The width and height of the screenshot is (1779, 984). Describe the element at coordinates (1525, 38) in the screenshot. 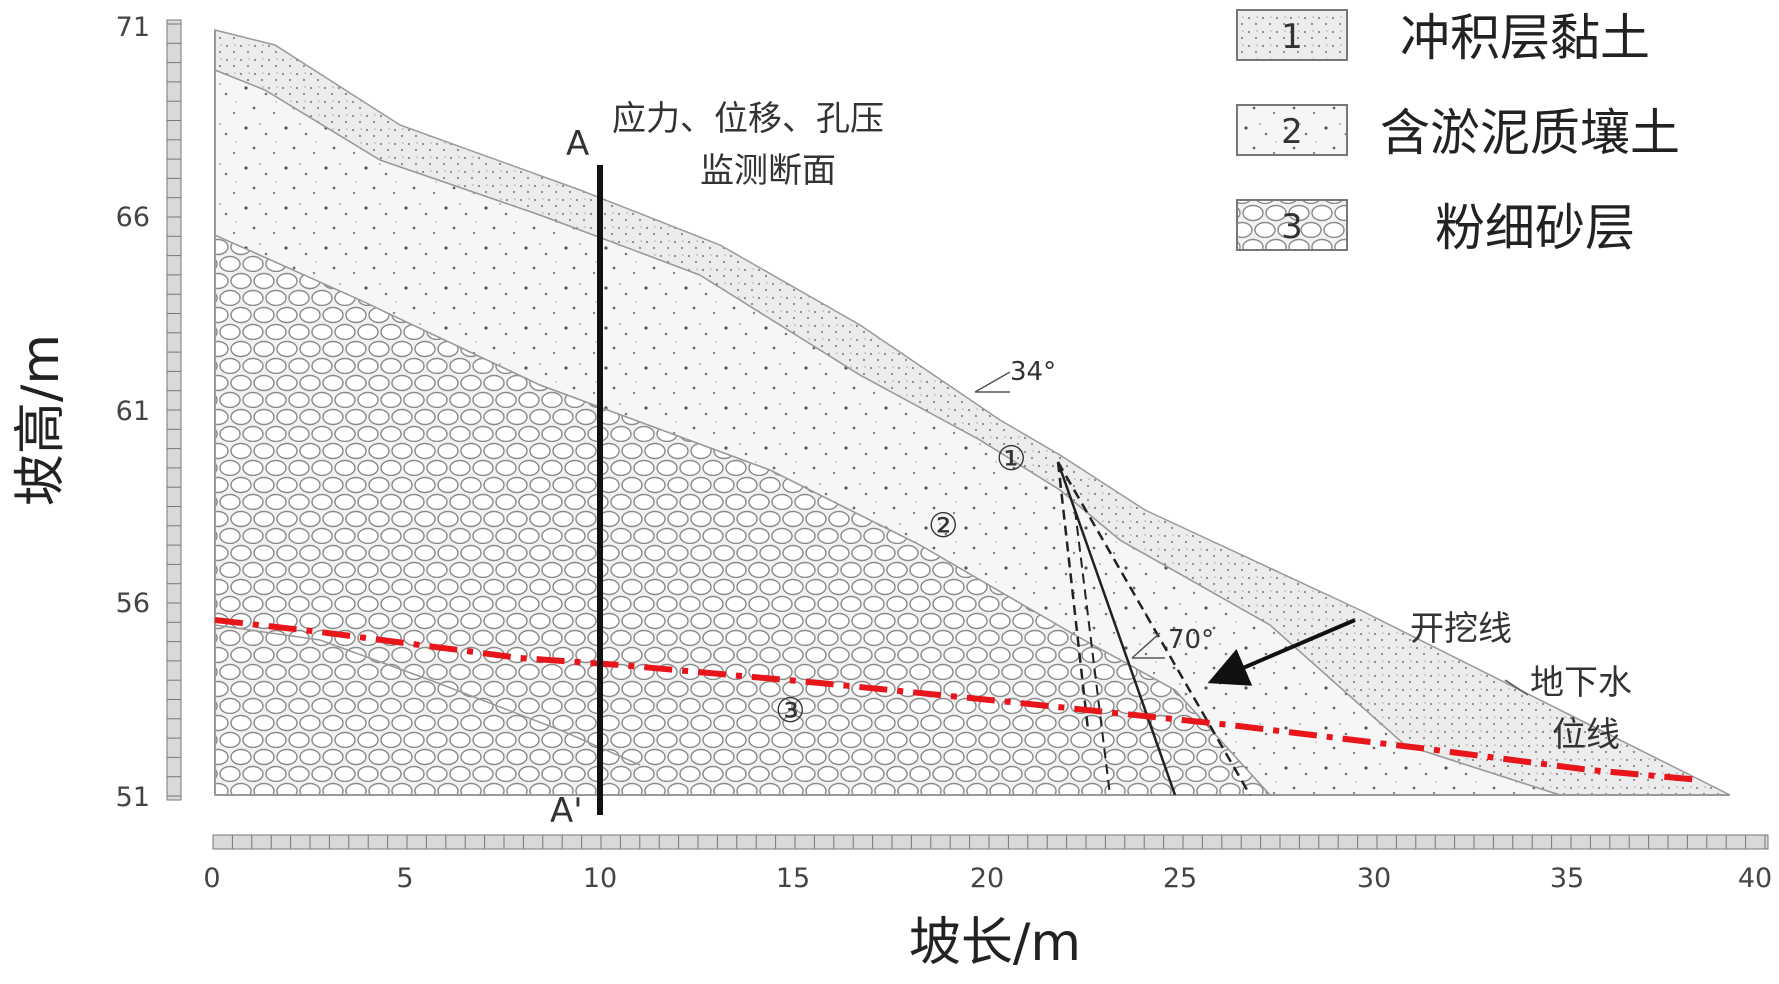

I see `svg-text: 冲积层黏土` at that location.